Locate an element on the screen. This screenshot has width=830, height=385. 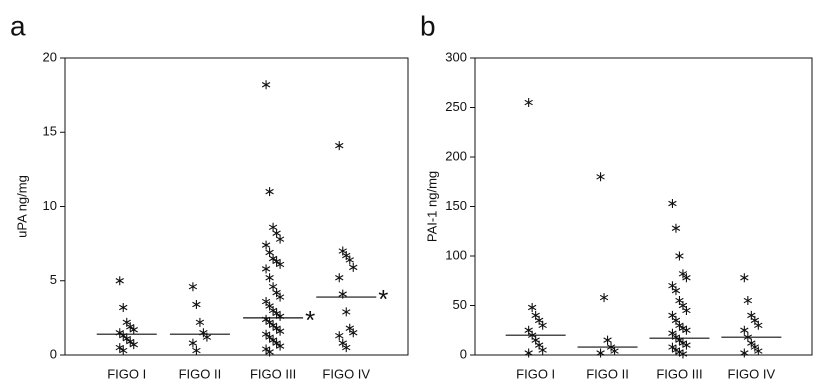
y-tick-label: 15 is located at coordinates (50, 131).